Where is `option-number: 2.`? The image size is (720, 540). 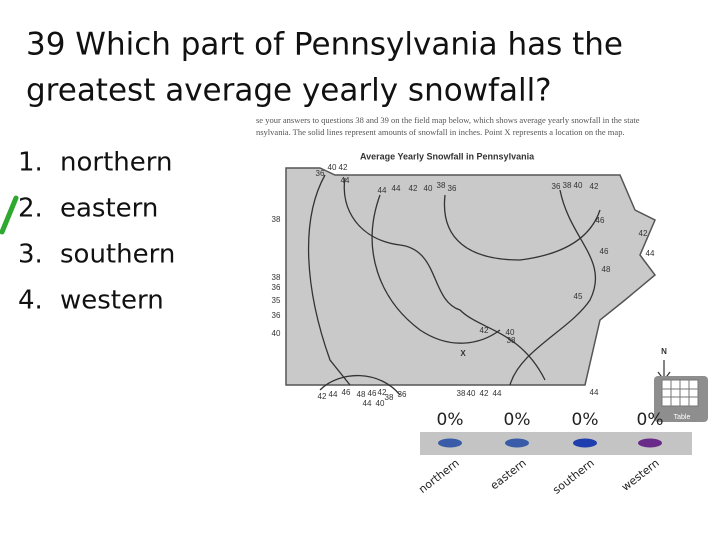 option-number: 2. is located at coordinates (30, 209).